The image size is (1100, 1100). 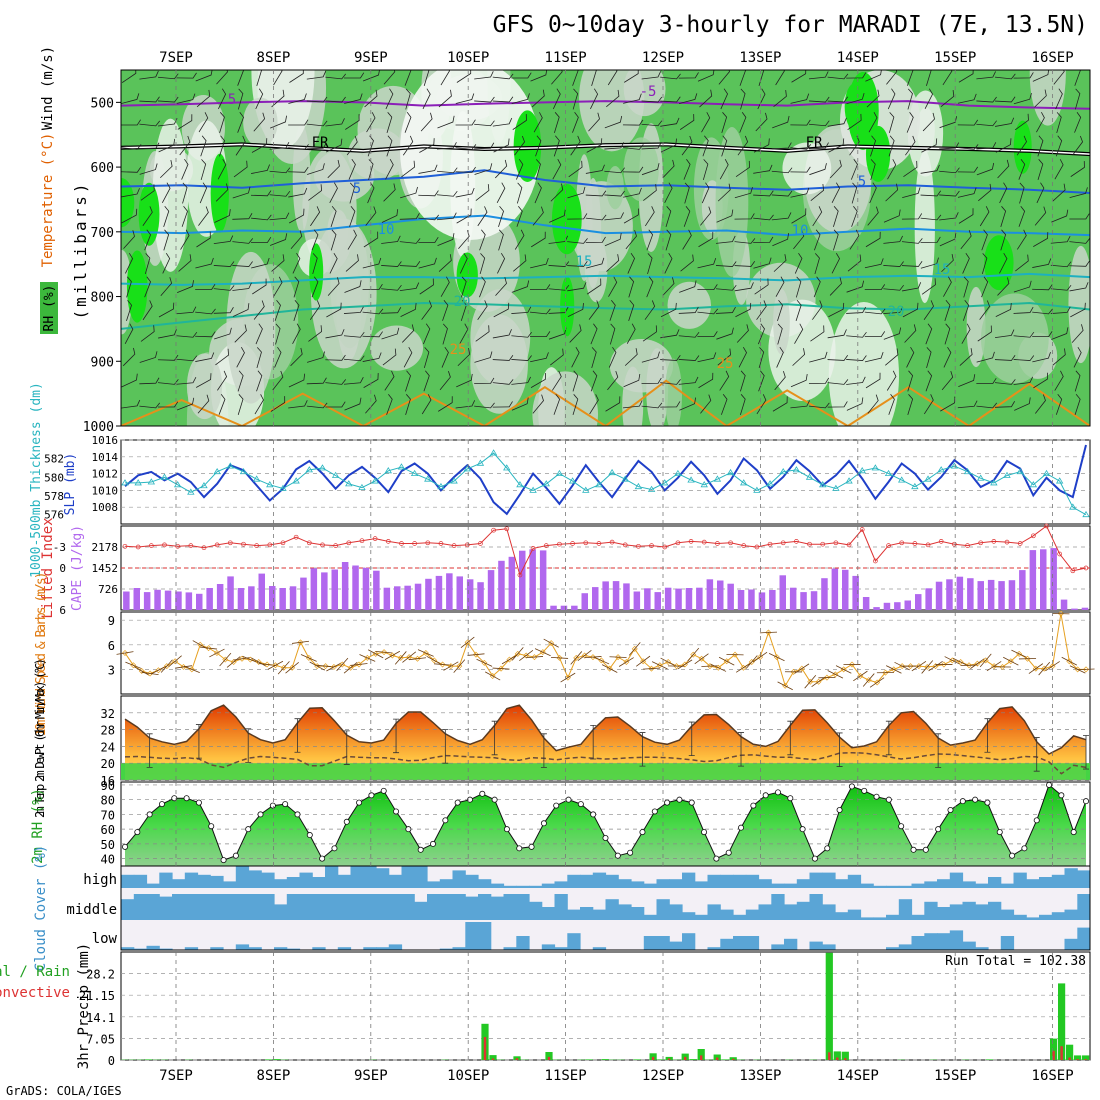 I want to click on cloud-low-cell, so click(x=714, y=948).